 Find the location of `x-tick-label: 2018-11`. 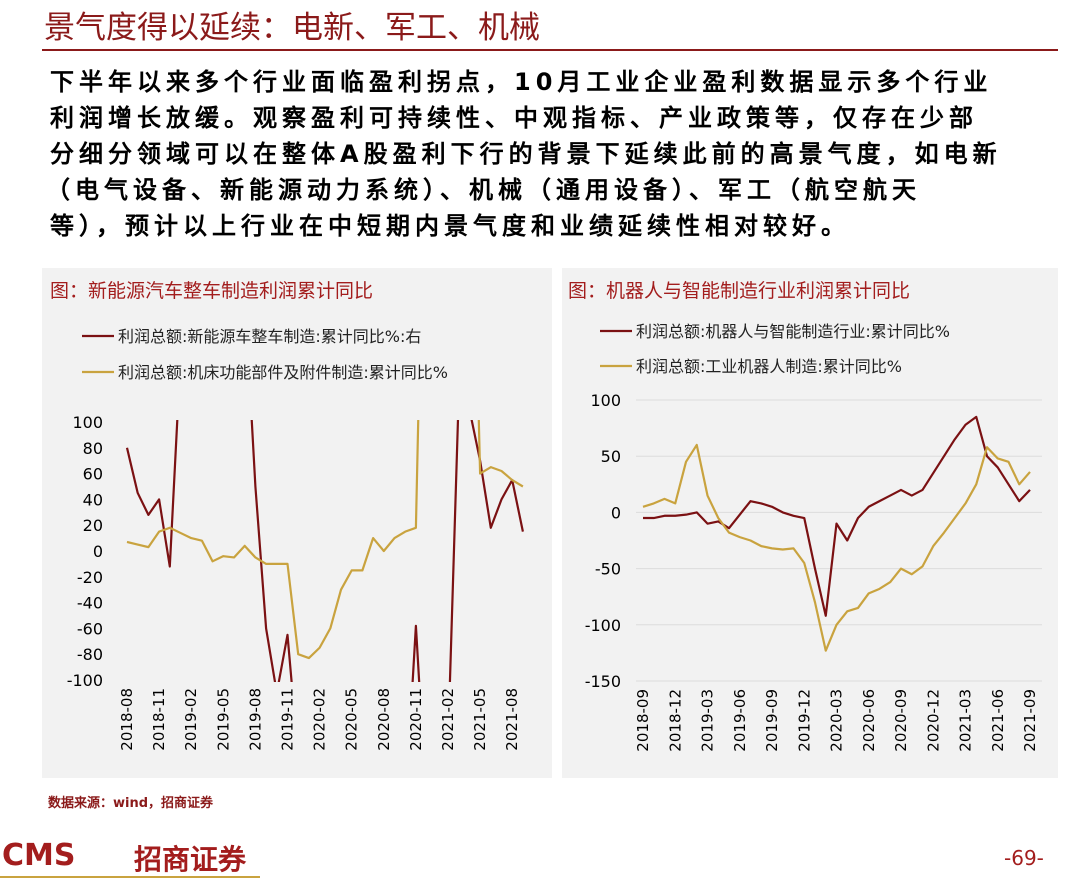

x-tick-label: 2018-11 is located at coordinates (159, 719).